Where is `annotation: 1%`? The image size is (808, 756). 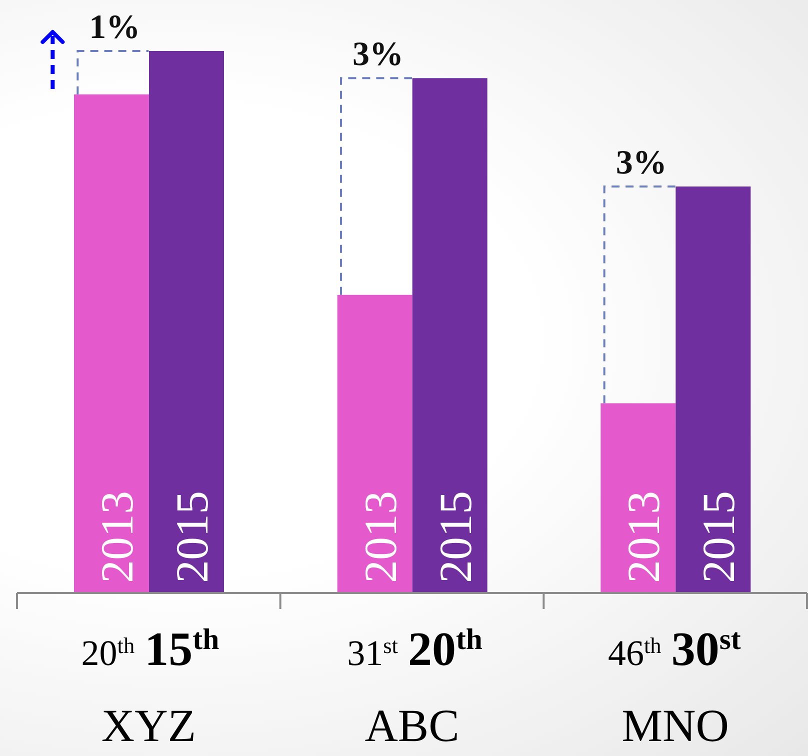
annotation: 1% is located at coordinates (114, 27).